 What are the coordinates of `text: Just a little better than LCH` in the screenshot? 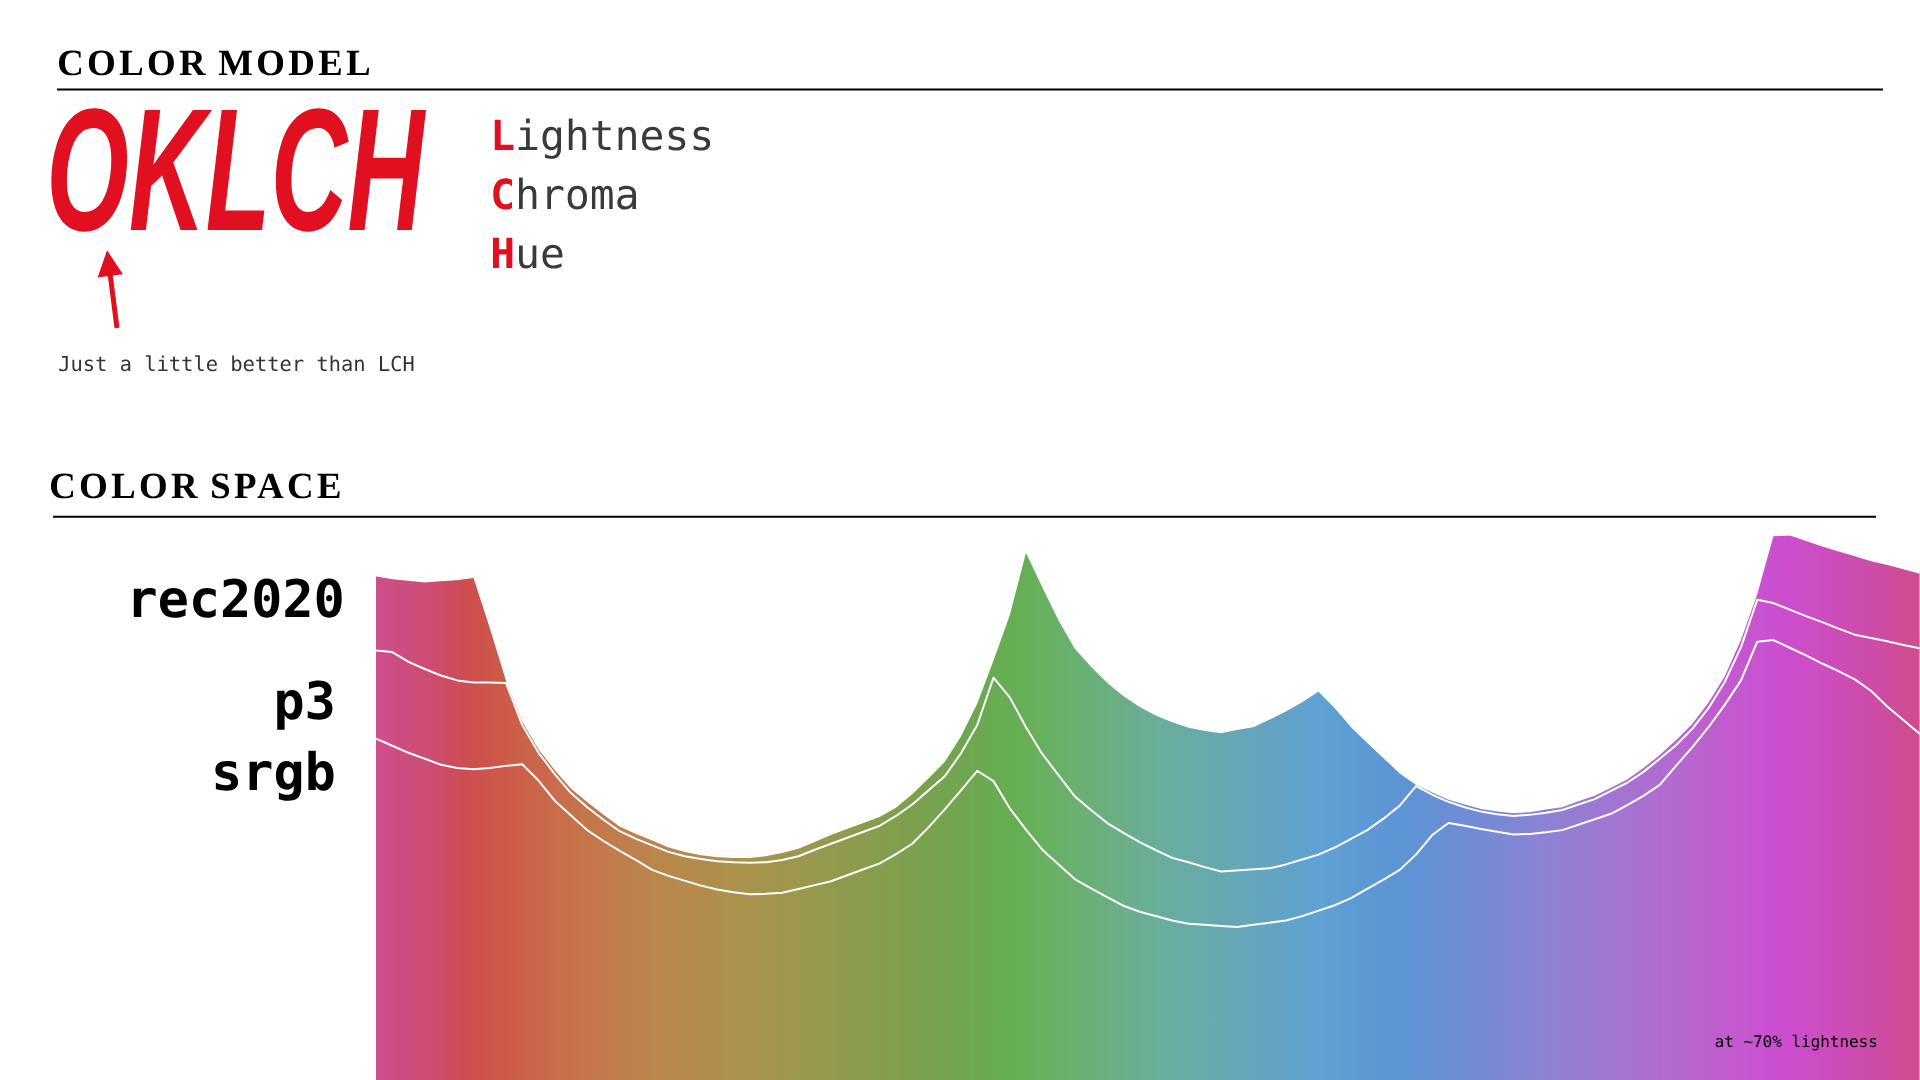 It's located at (236, 363).